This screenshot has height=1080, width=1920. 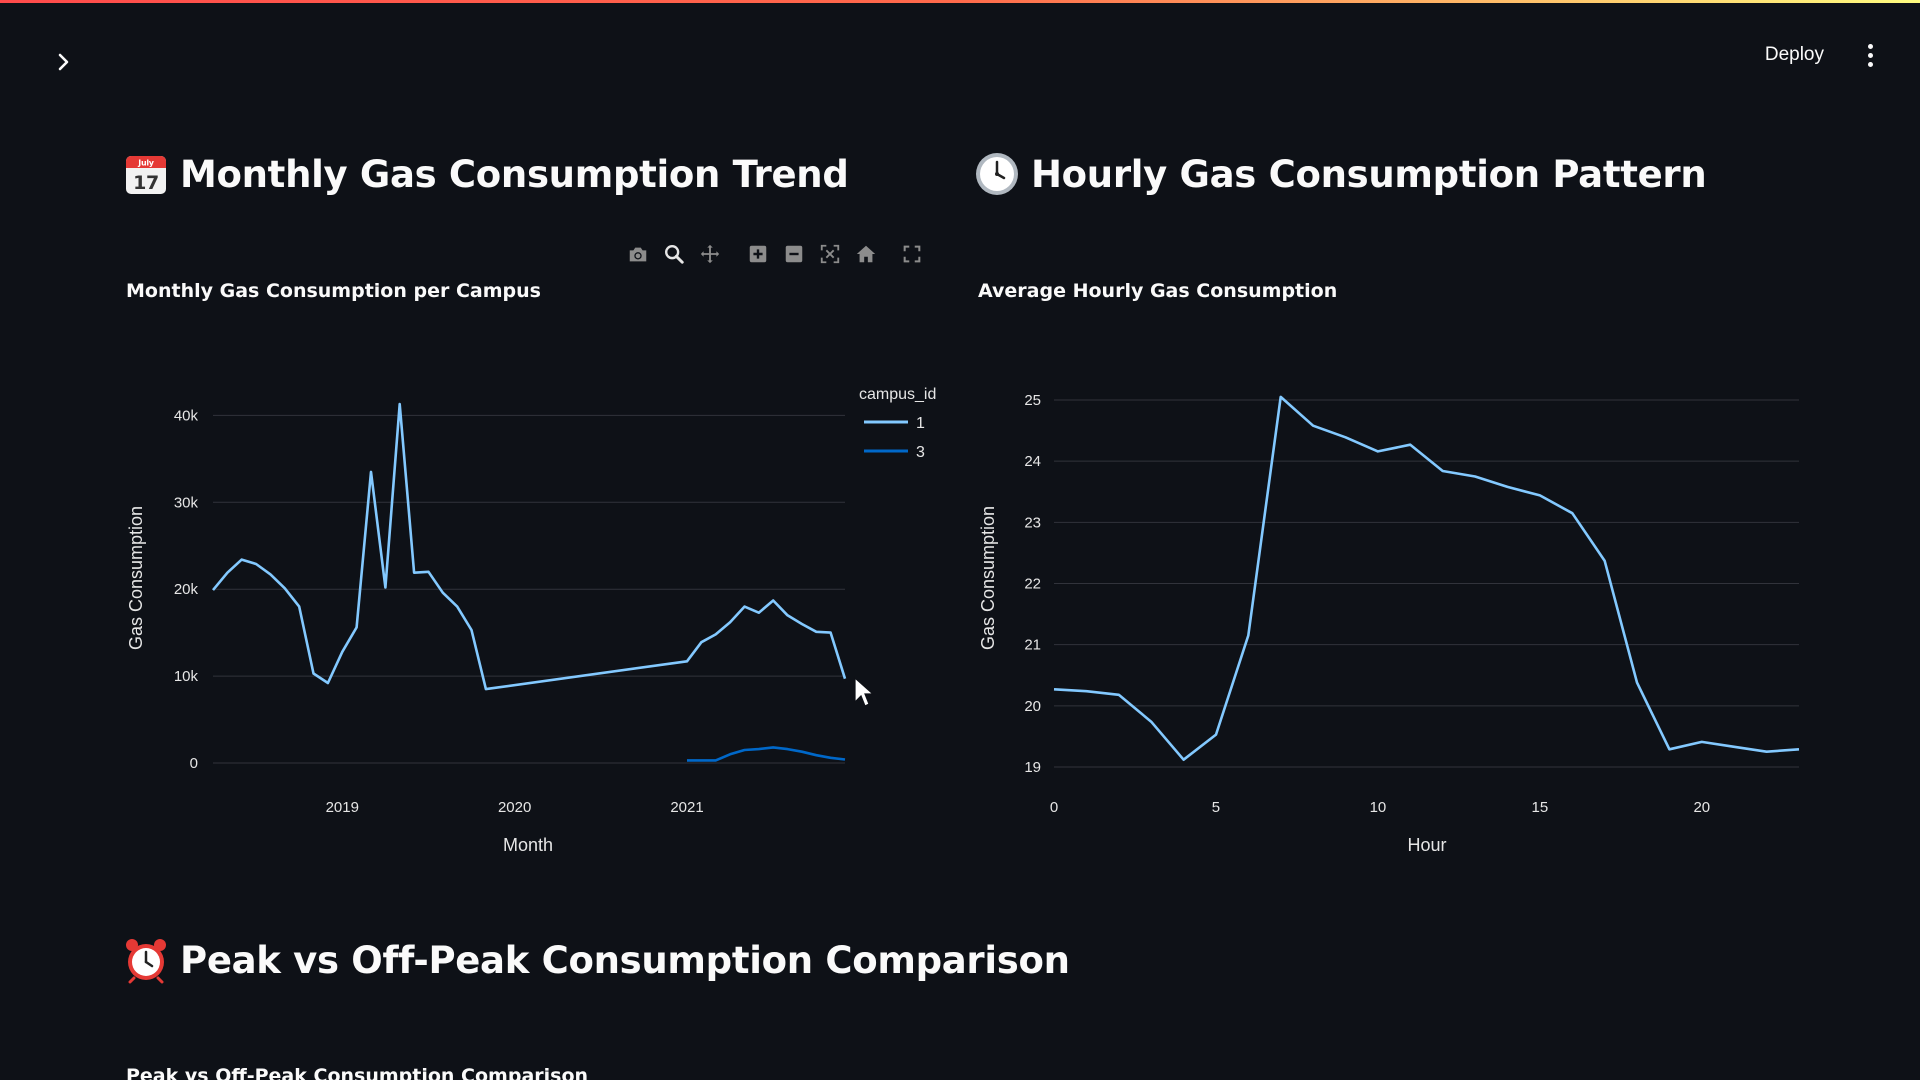 I want to click on hourly-heading-text: Hourly Gas Consumption Pattern, so click(x=1369, y=174).